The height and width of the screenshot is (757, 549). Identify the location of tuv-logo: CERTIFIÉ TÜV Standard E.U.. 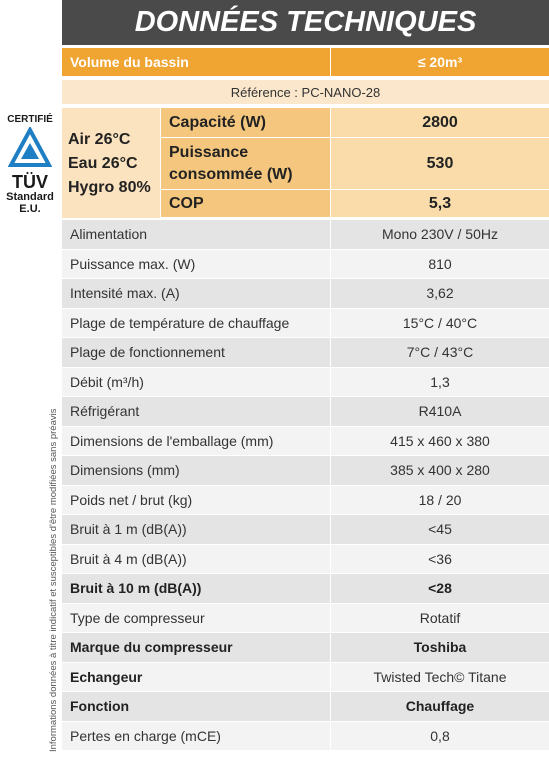
(30, 169).